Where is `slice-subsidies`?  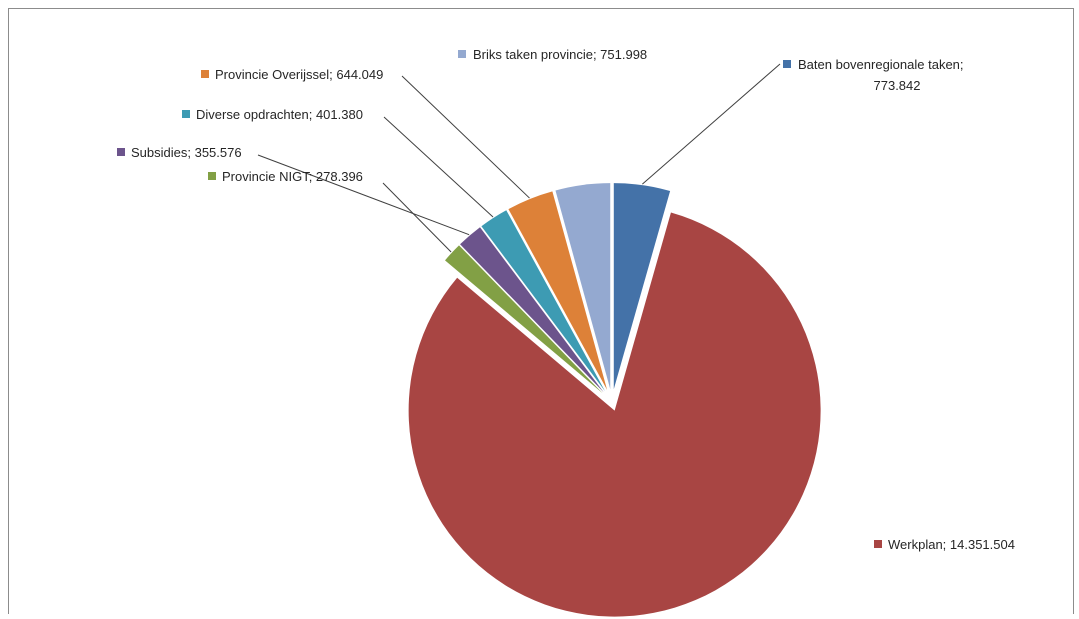 slice-subsidies is located at coordinates (532, 310).